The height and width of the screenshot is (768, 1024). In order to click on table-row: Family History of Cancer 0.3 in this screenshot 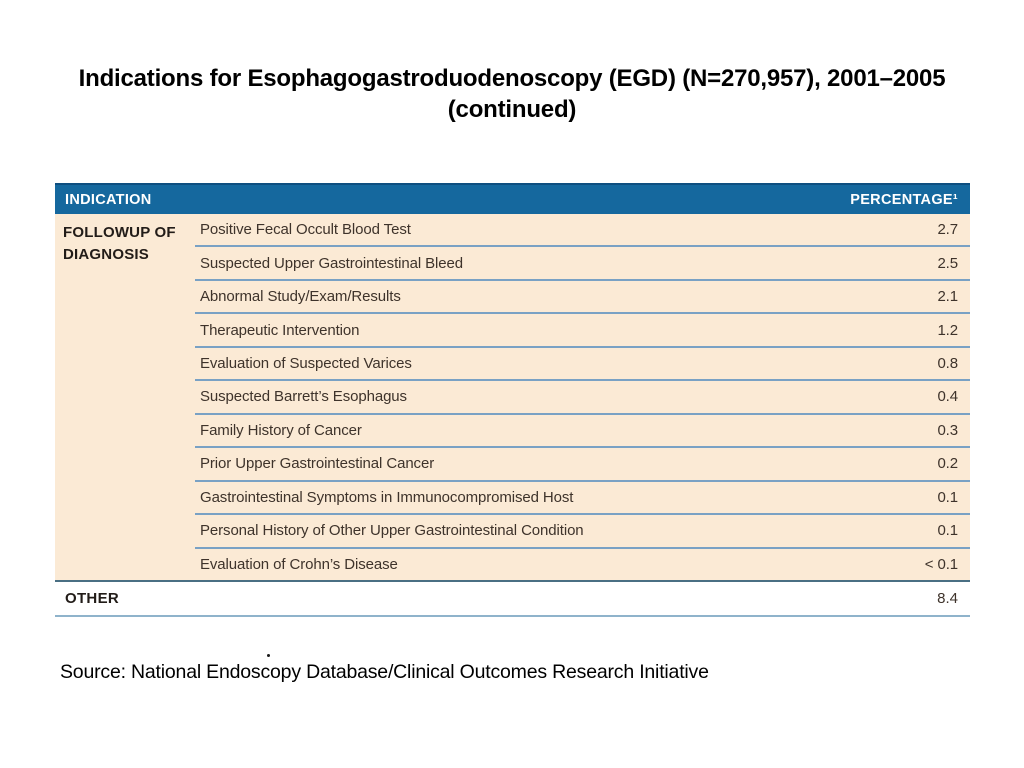, I will do `click(582, 432)`.